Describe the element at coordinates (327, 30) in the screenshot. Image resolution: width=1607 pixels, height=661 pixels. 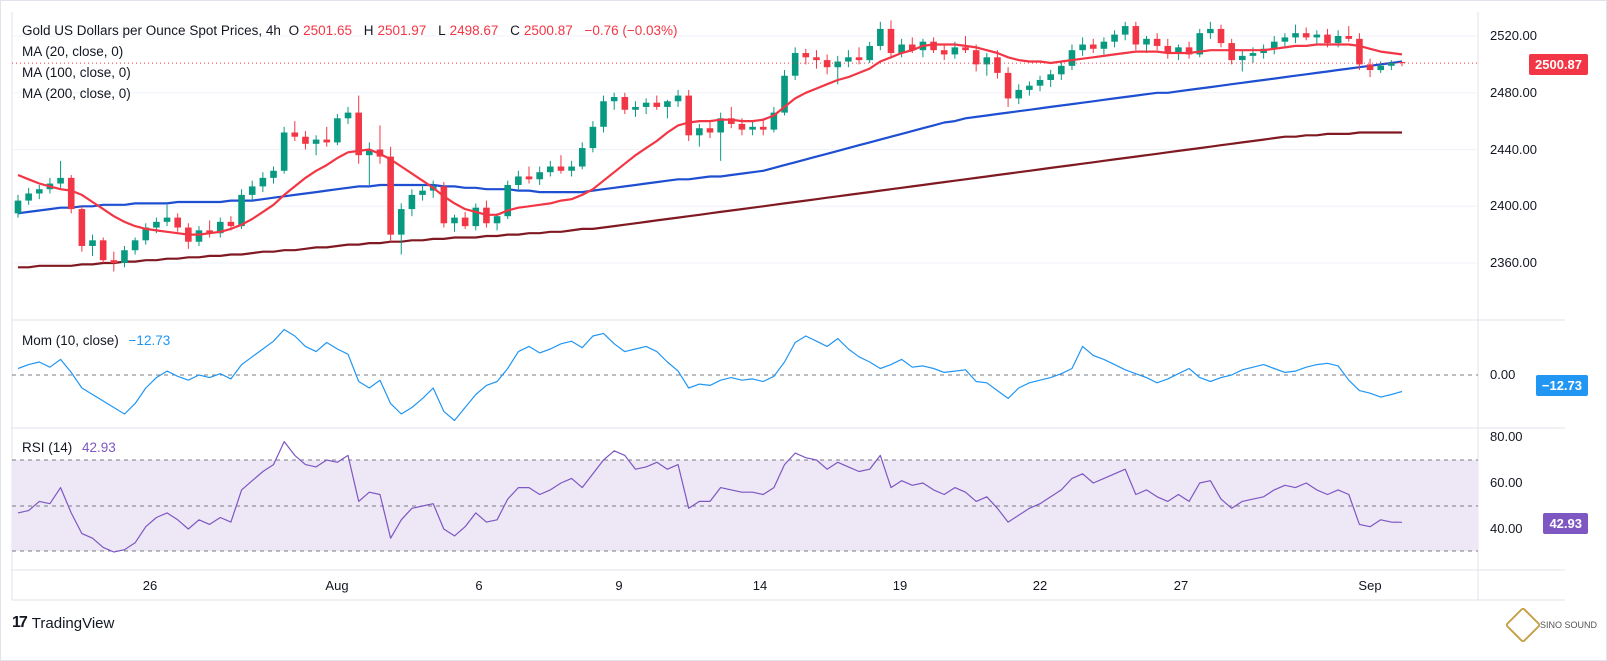
I see `open-value: 2501.65` at that location.